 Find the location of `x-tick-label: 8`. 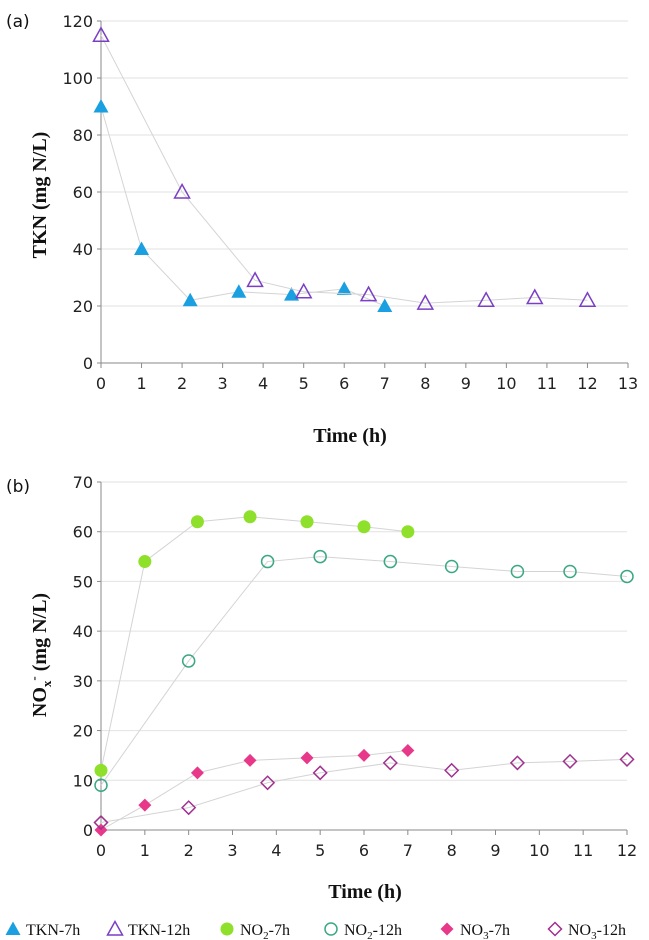

x-tick-label: 8 is located at coordinates (452, 850).